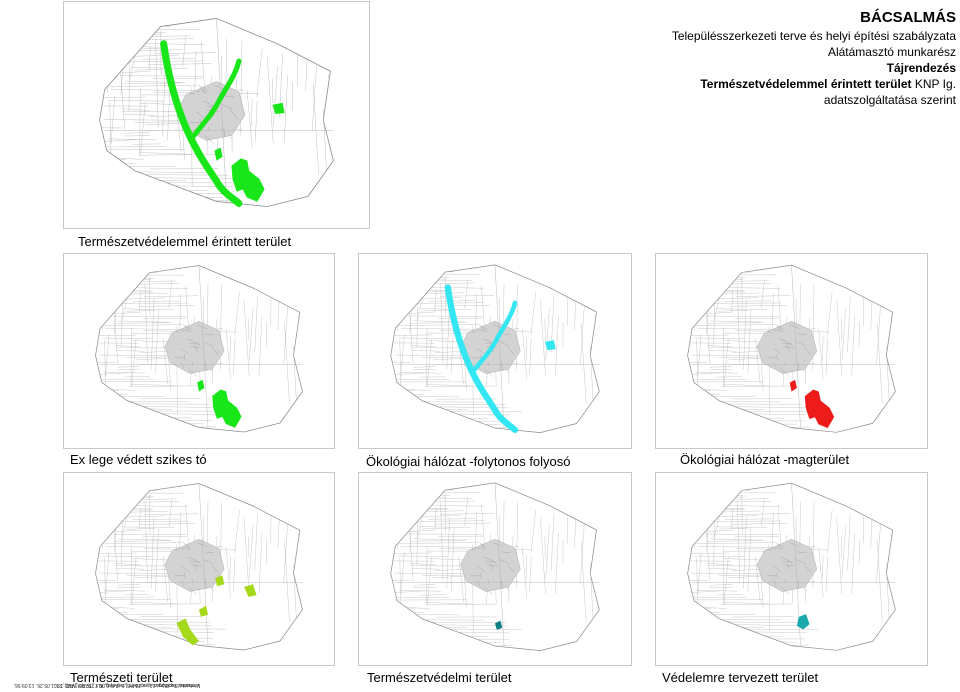 The height and width of the screenshot is (692, 960). I want to click on protected-zone-natural, so click(216, 610).